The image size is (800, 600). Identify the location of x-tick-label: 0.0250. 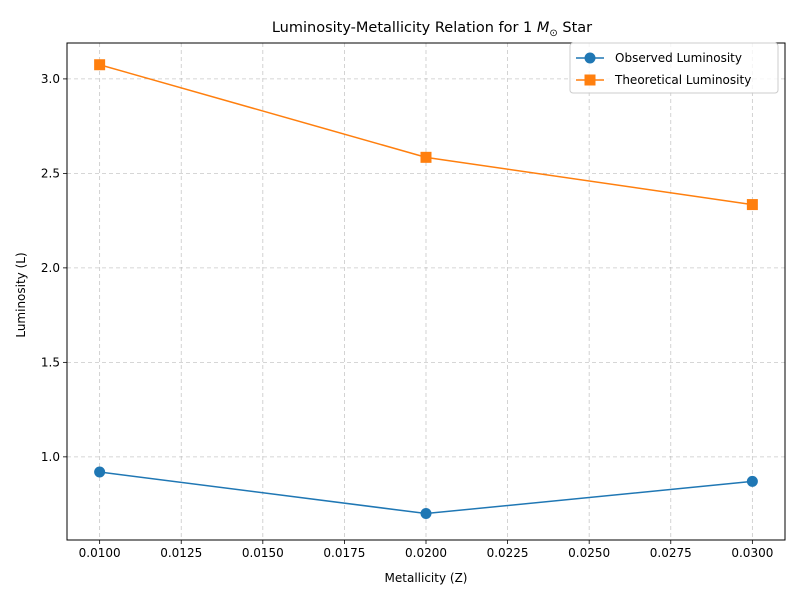
(589, 553).